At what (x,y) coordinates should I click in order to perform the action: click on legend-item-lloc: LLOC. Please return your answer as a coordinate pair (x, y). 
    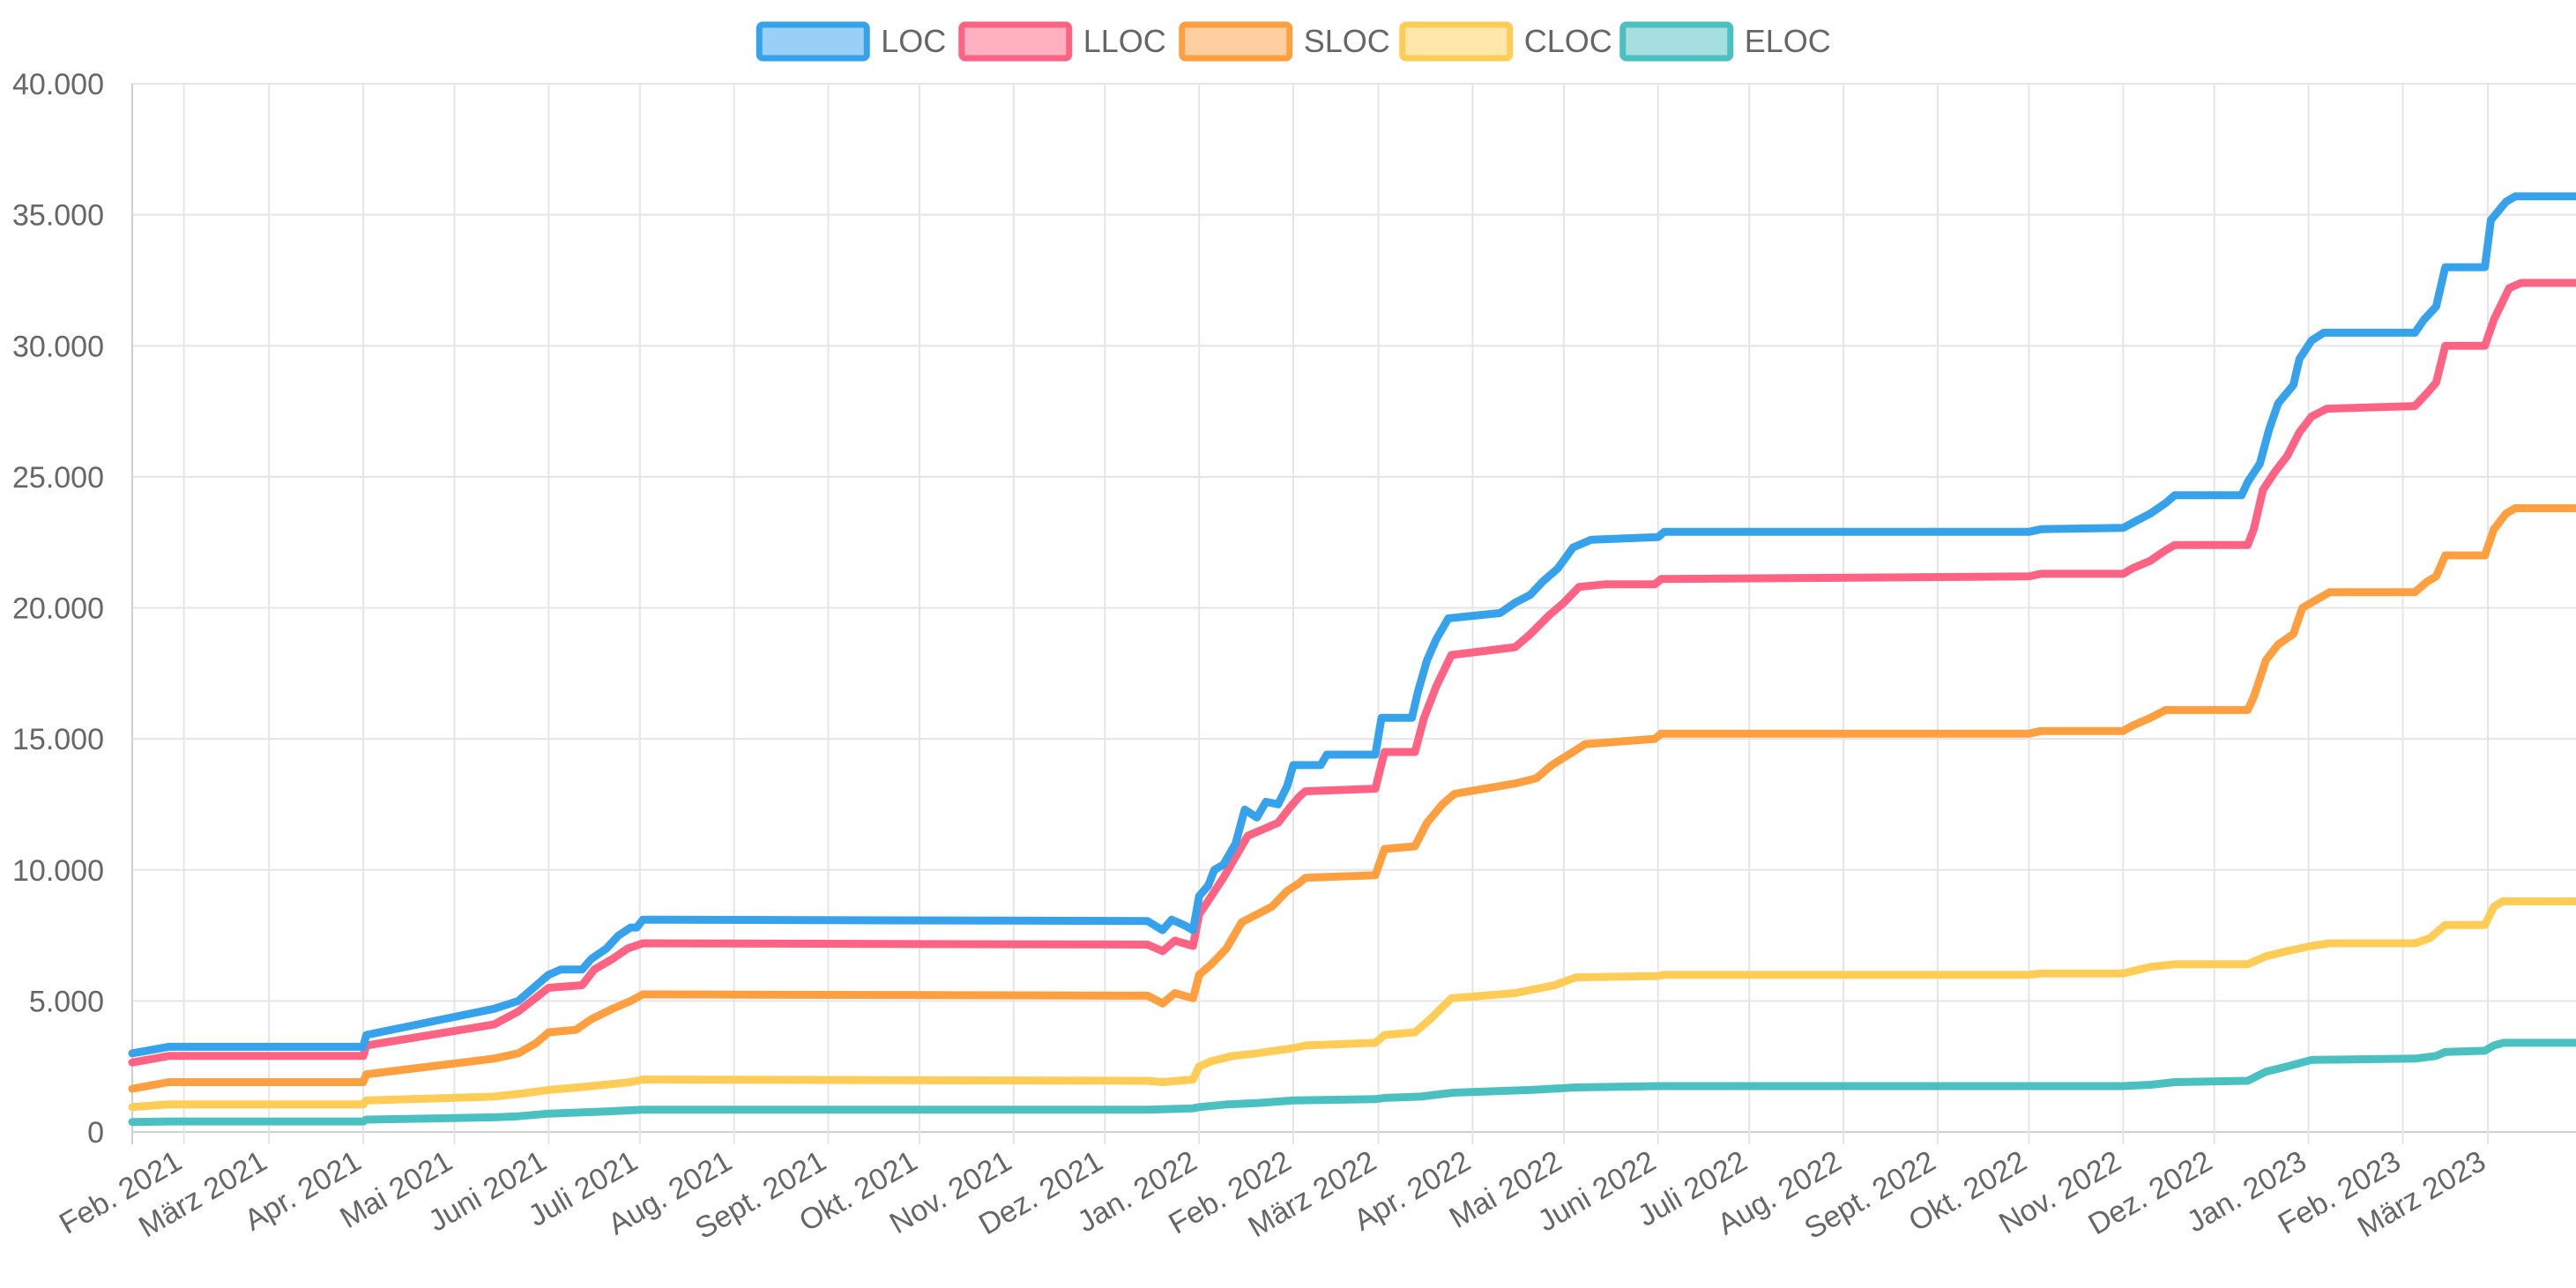
    Looking at the image, I should click on (1062, 41).